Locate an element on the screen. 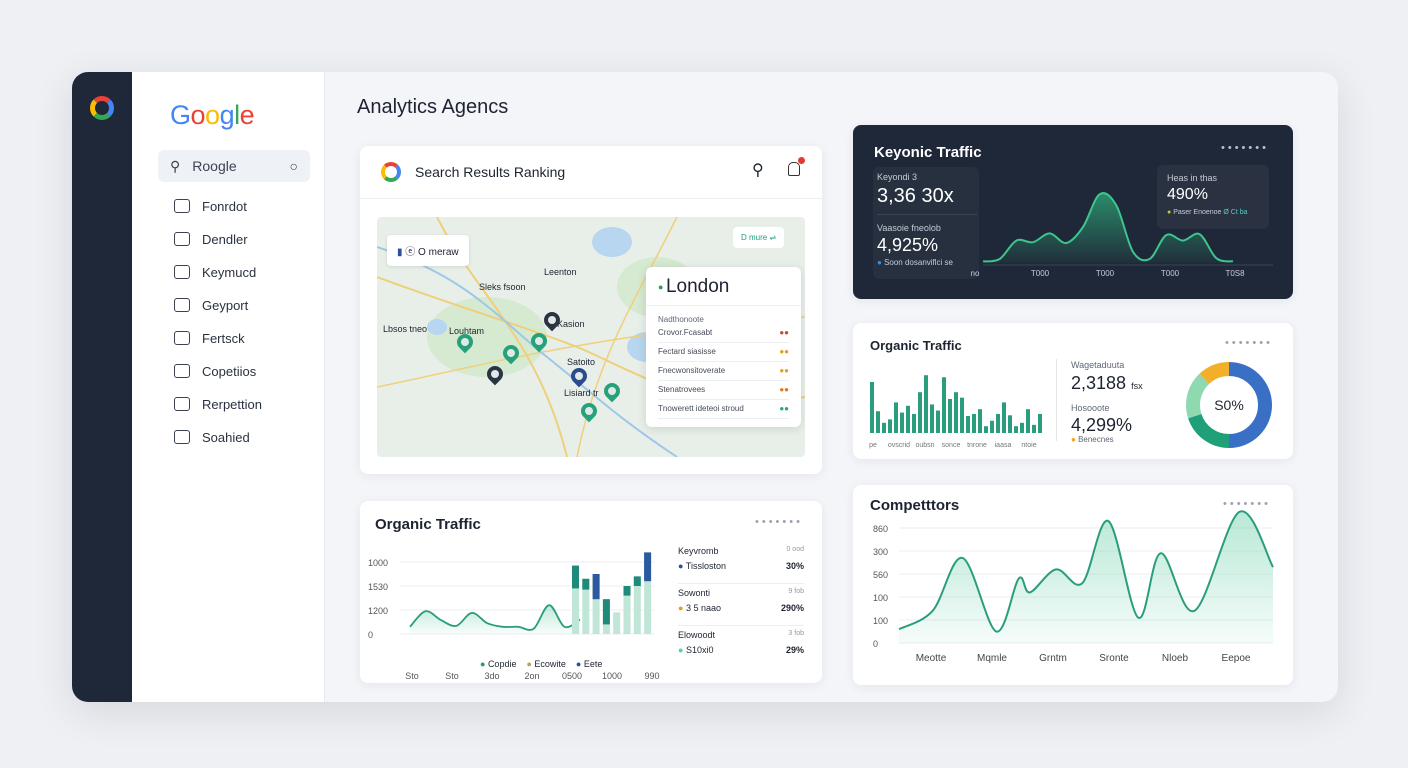 The width and height of the screenshot is (1408, 768). google-logo: Google is located at coordinates (212, 115).